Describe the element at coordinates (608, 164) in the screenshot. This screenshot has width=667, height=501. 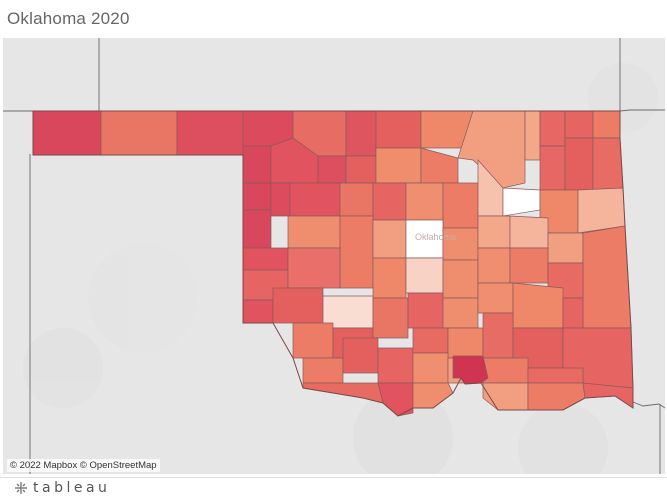
I see `county-delaware` at that location.